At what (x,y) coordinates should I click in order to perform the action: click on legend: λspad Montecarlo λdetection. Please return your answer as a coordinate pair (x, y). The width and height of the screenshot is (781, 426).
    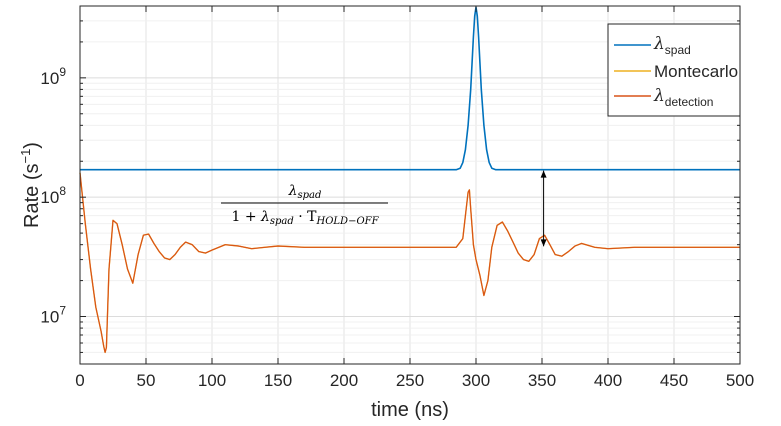
    Looking at the image, I should click on (674, 70).